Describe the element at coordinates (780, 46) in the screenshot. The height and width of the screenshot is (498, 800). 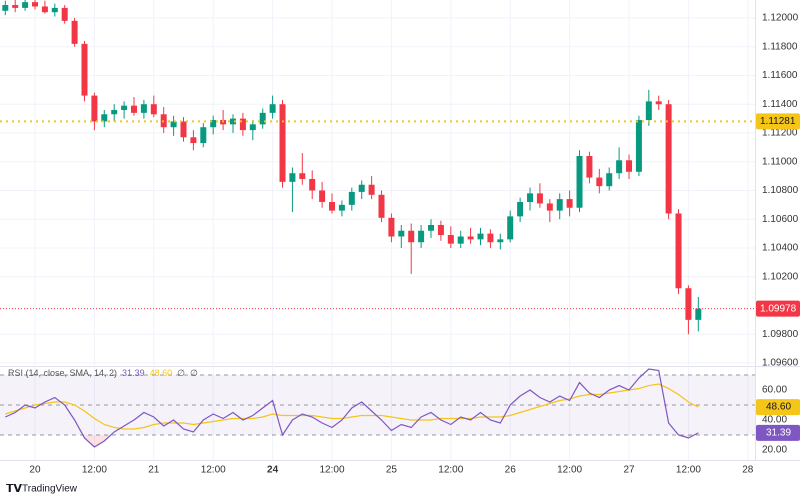
I see `y-tick-label: 1.11800` at that location.